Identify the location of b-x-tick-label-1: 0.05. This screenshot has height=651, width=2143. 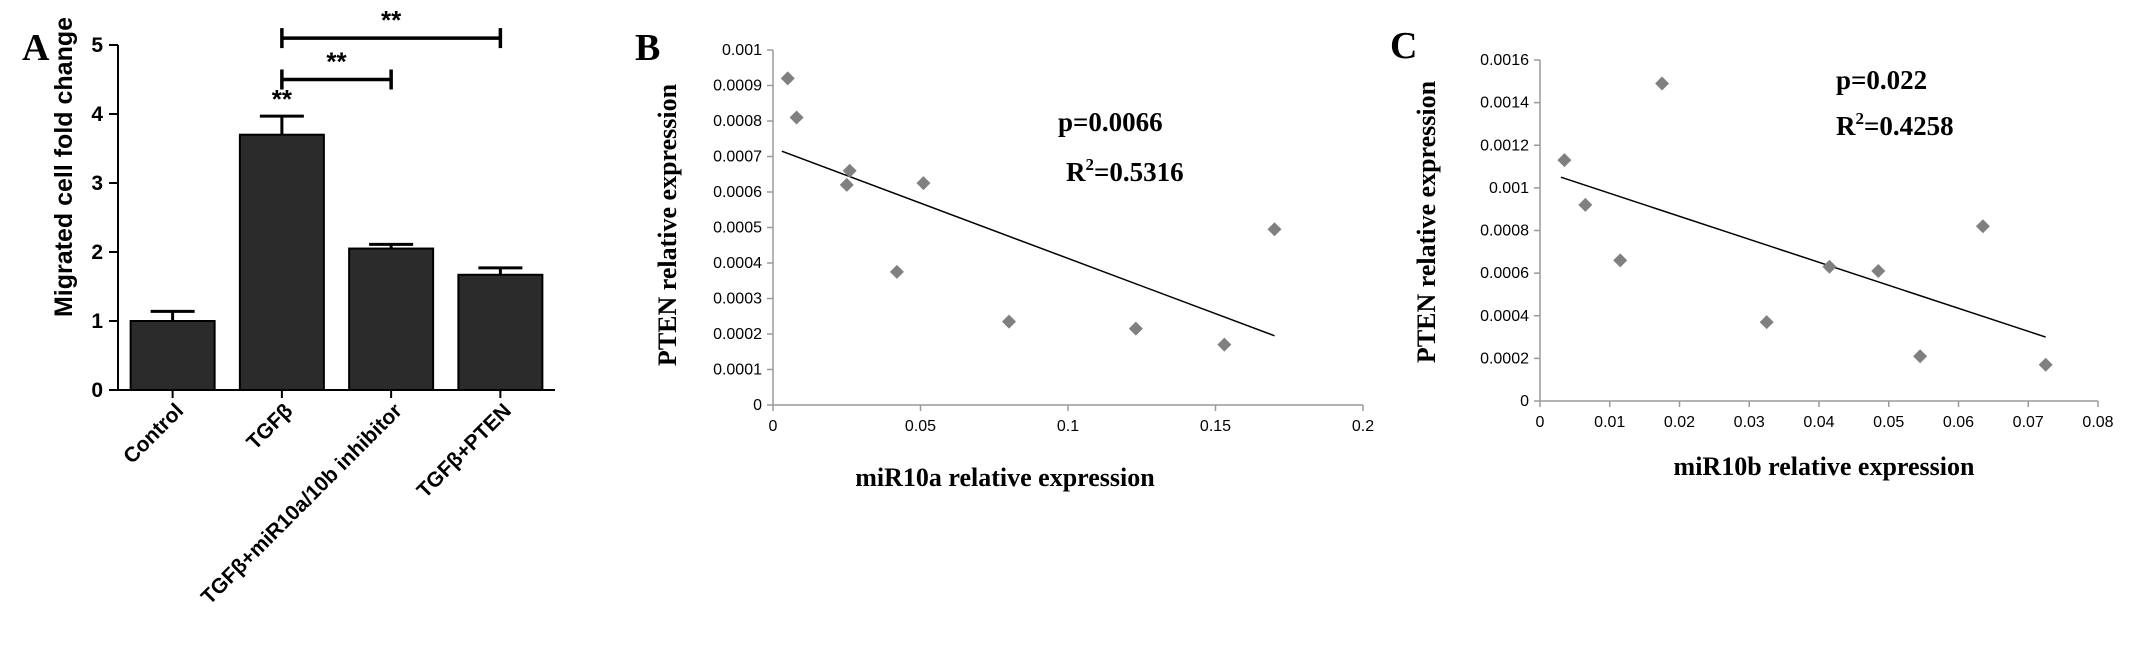
(920, 426).